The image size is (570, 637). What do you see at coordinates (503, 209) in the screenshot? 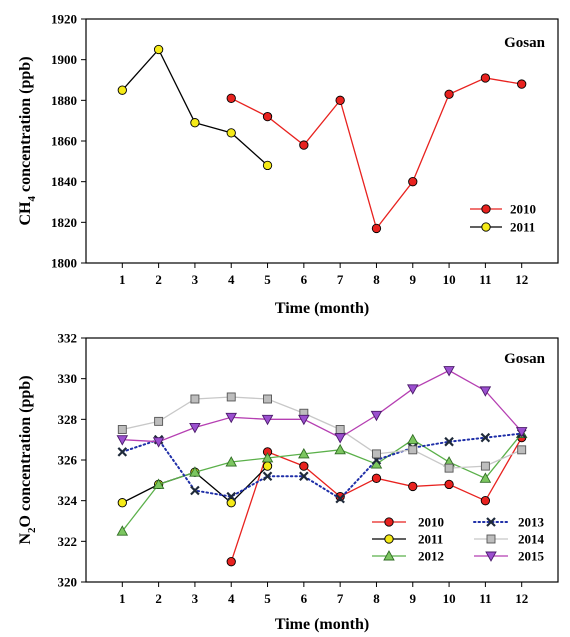
I see `legend-entry: 2010` at bounding box center [503, 209].